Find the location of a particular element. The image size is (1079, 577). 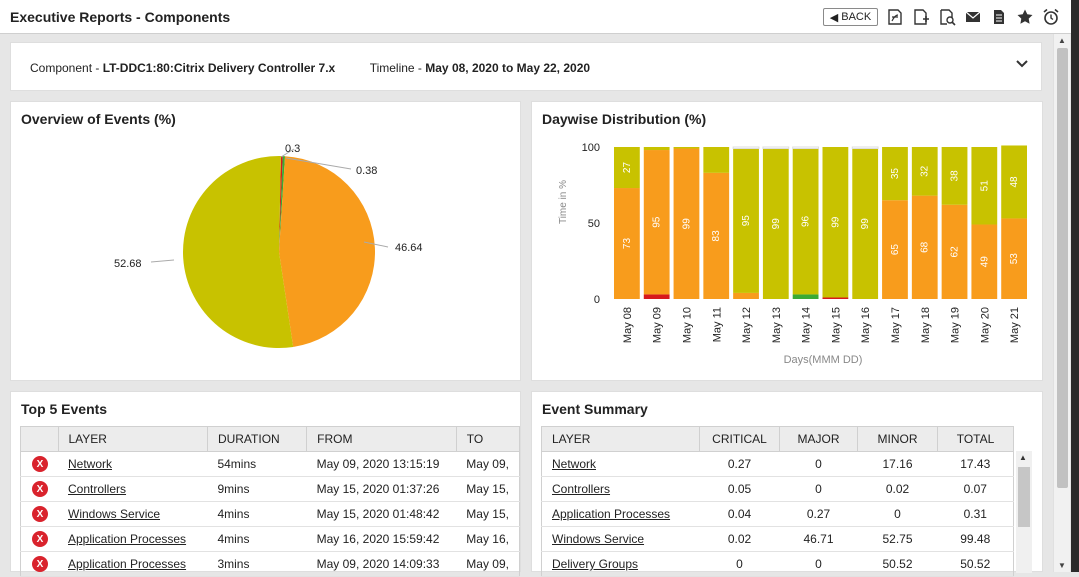

events-col-duration: DURATION is located at coordinates (257, 439).